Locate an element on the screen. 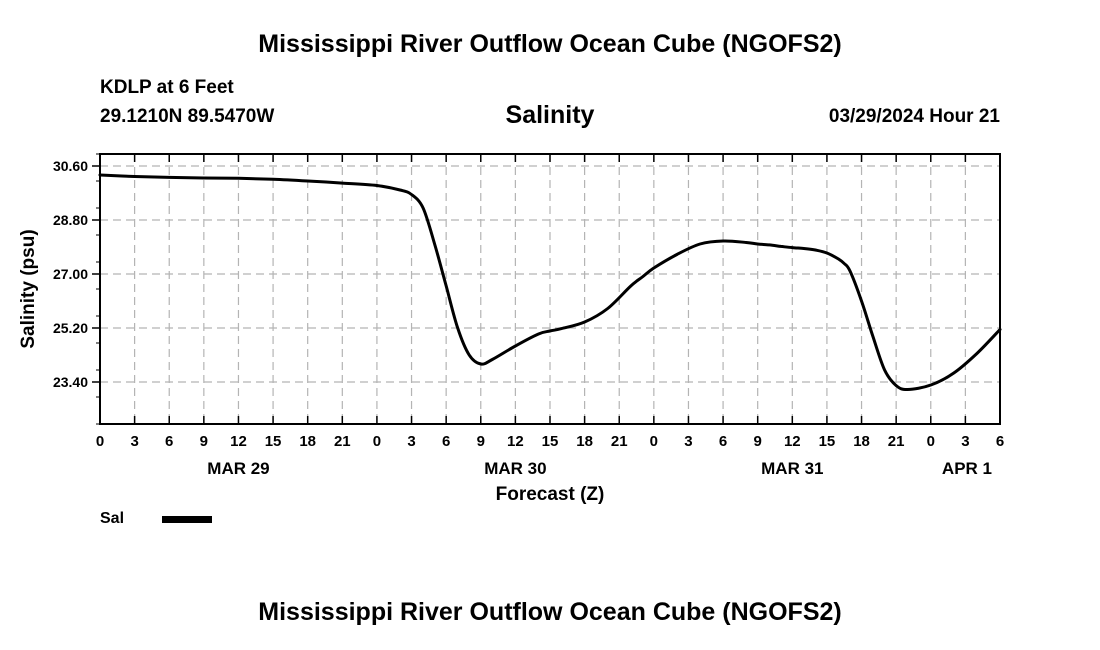 The image size is (1100, 650). y-tick-label: 23.40 is located at coordinates (70, 382).